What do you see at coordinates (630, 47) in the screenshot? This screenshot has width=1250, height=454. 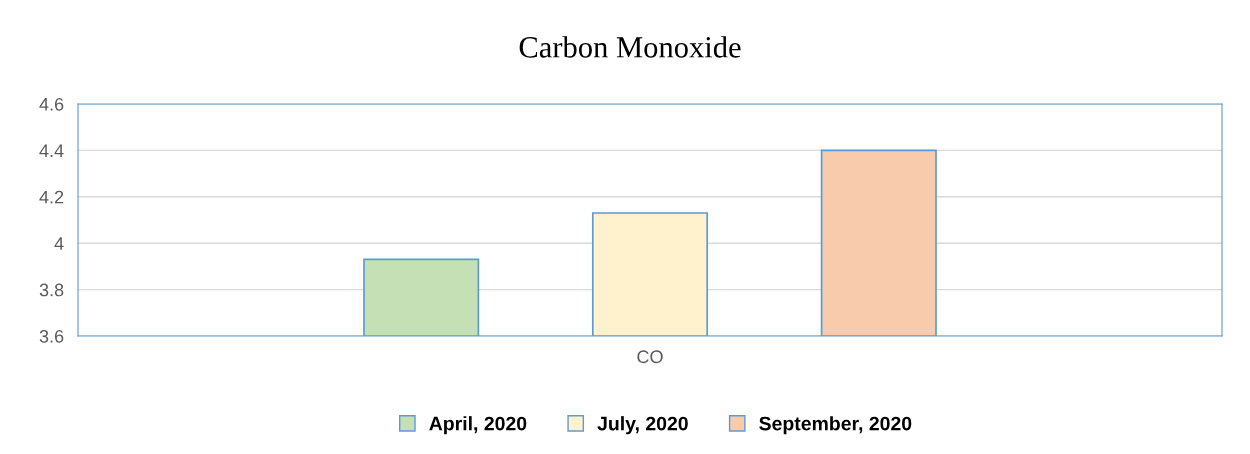 I see `chart-title: Carbon Monoxide` at bounding box center [630, 47].